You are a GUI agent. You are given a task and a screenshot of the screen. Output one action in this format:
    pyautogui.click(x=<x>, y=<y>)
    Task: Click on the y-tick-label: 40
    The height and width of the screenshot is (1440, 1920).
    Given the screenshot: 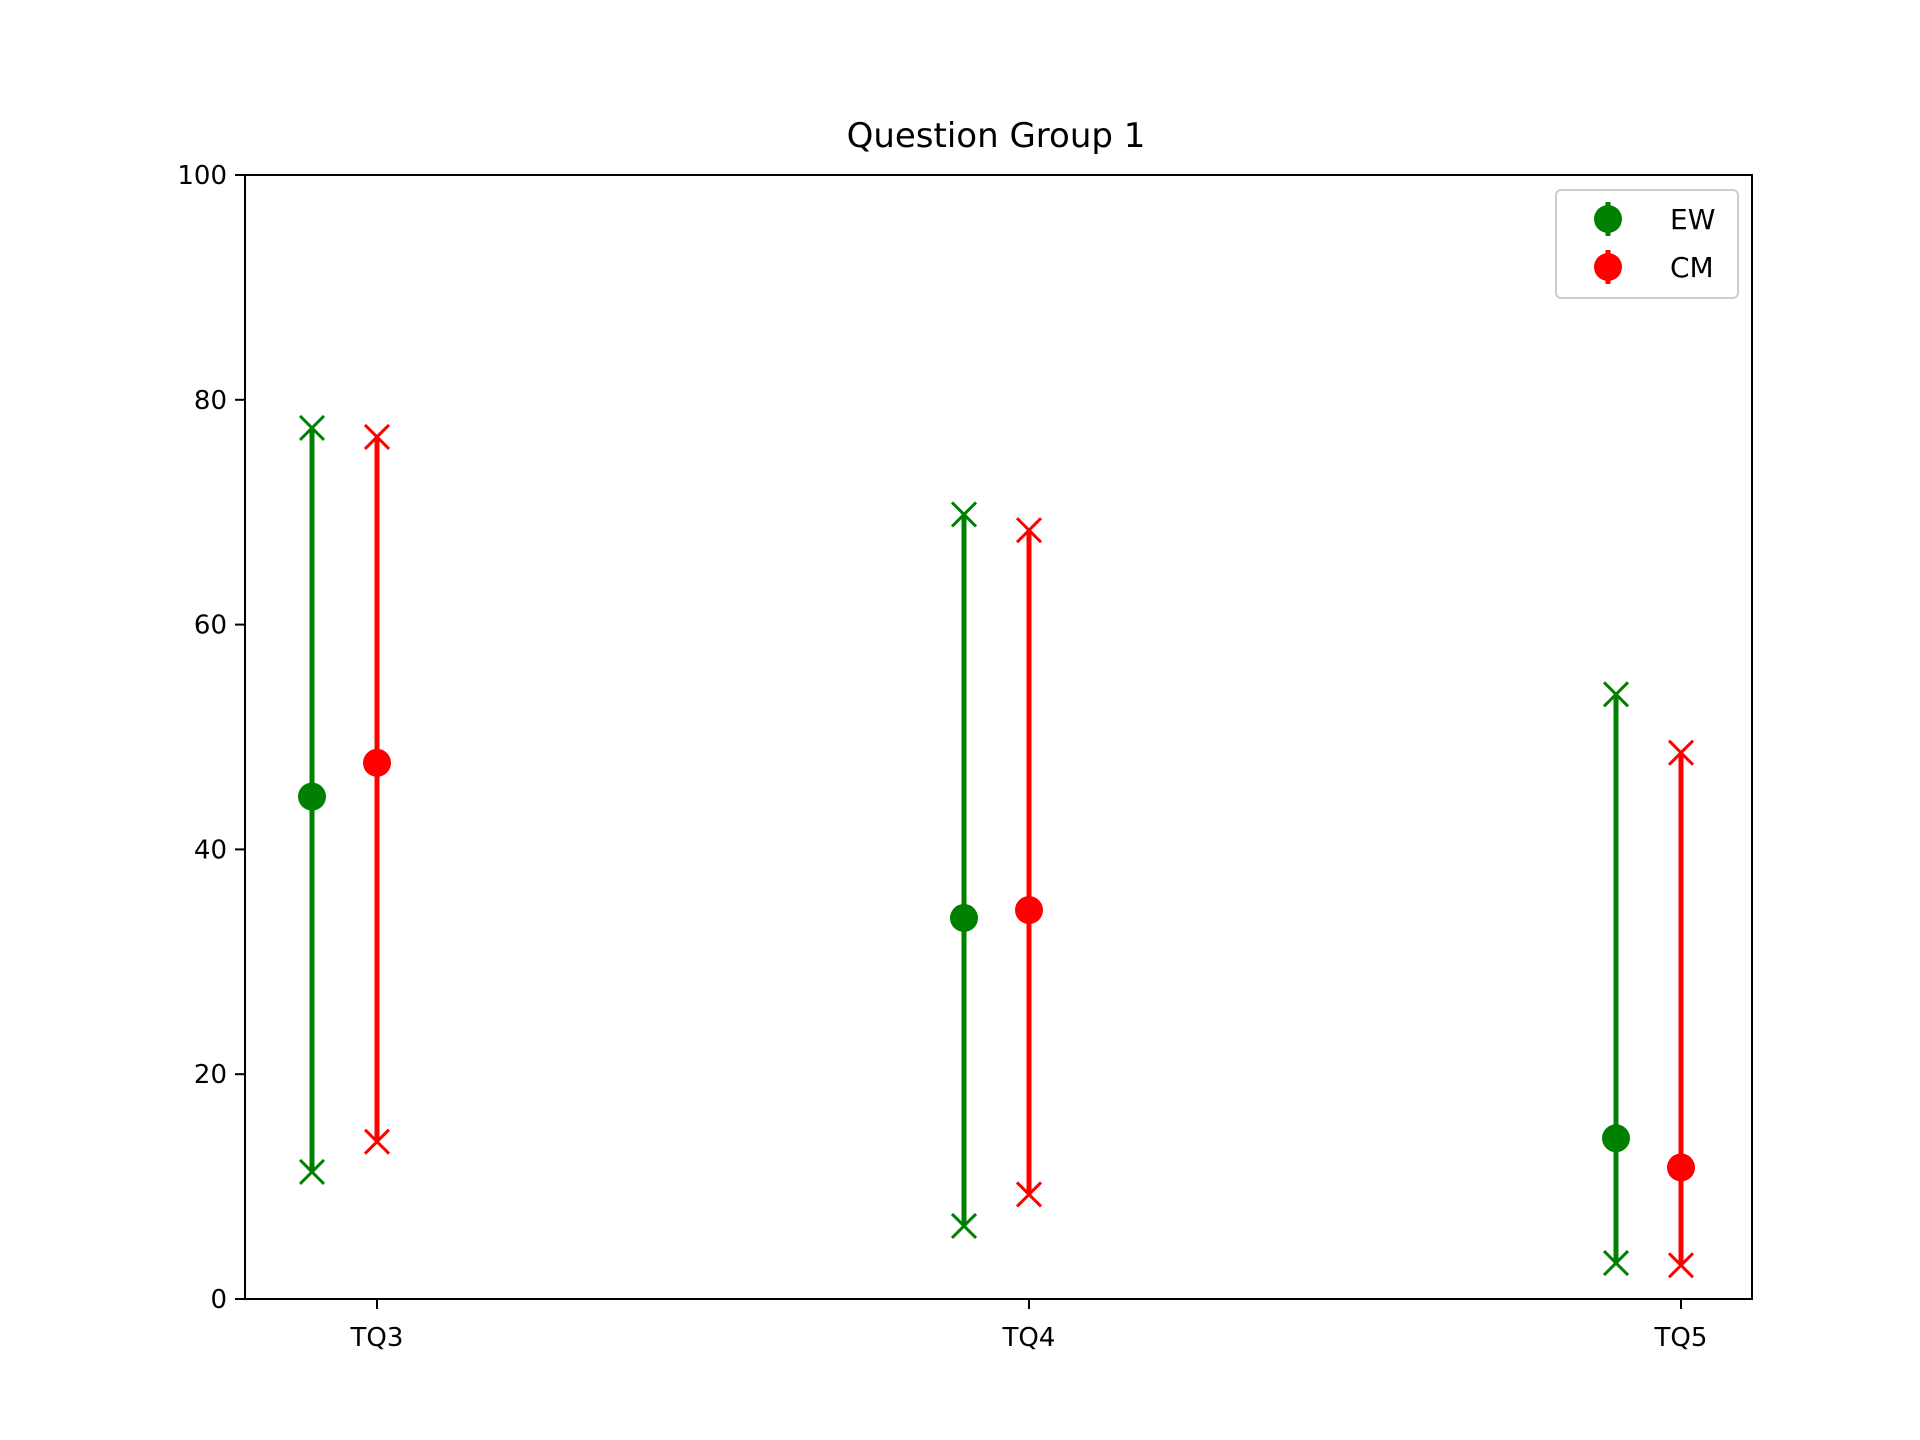 What is the action you would take?
    pyautogui.click(x=210, y=850)
    